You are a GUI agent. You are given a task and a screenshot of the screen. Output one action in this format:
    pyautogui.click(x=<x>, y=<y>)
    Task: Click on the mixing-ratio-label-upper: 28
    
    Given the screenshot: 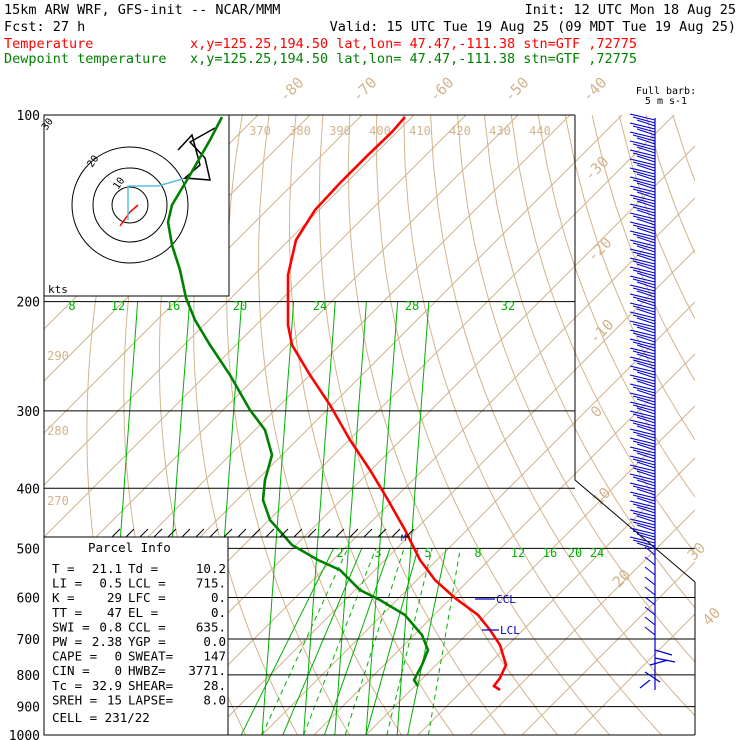 What is the action you would take?
    pyautogui.click(x=412, y=306)
    